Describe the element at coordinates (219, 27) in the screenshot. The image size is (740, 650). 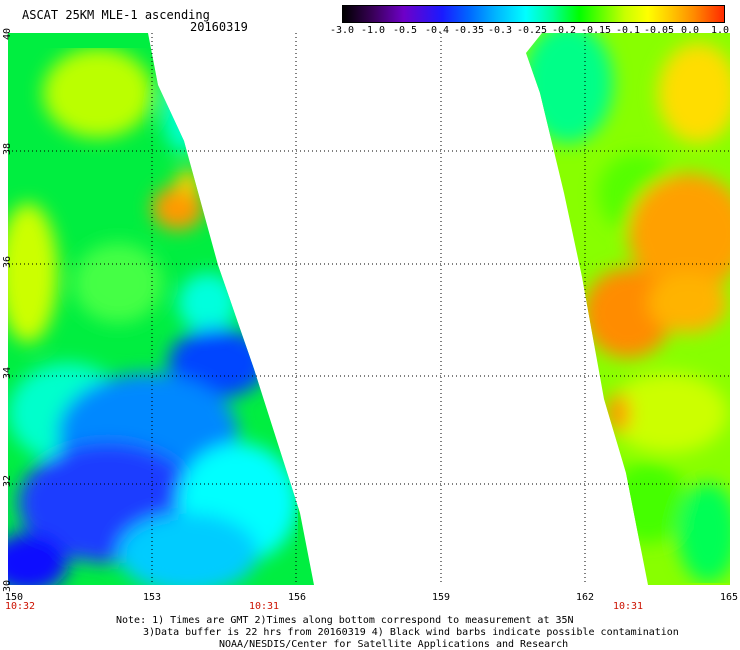
I see `map-date: 20160319` at that location.